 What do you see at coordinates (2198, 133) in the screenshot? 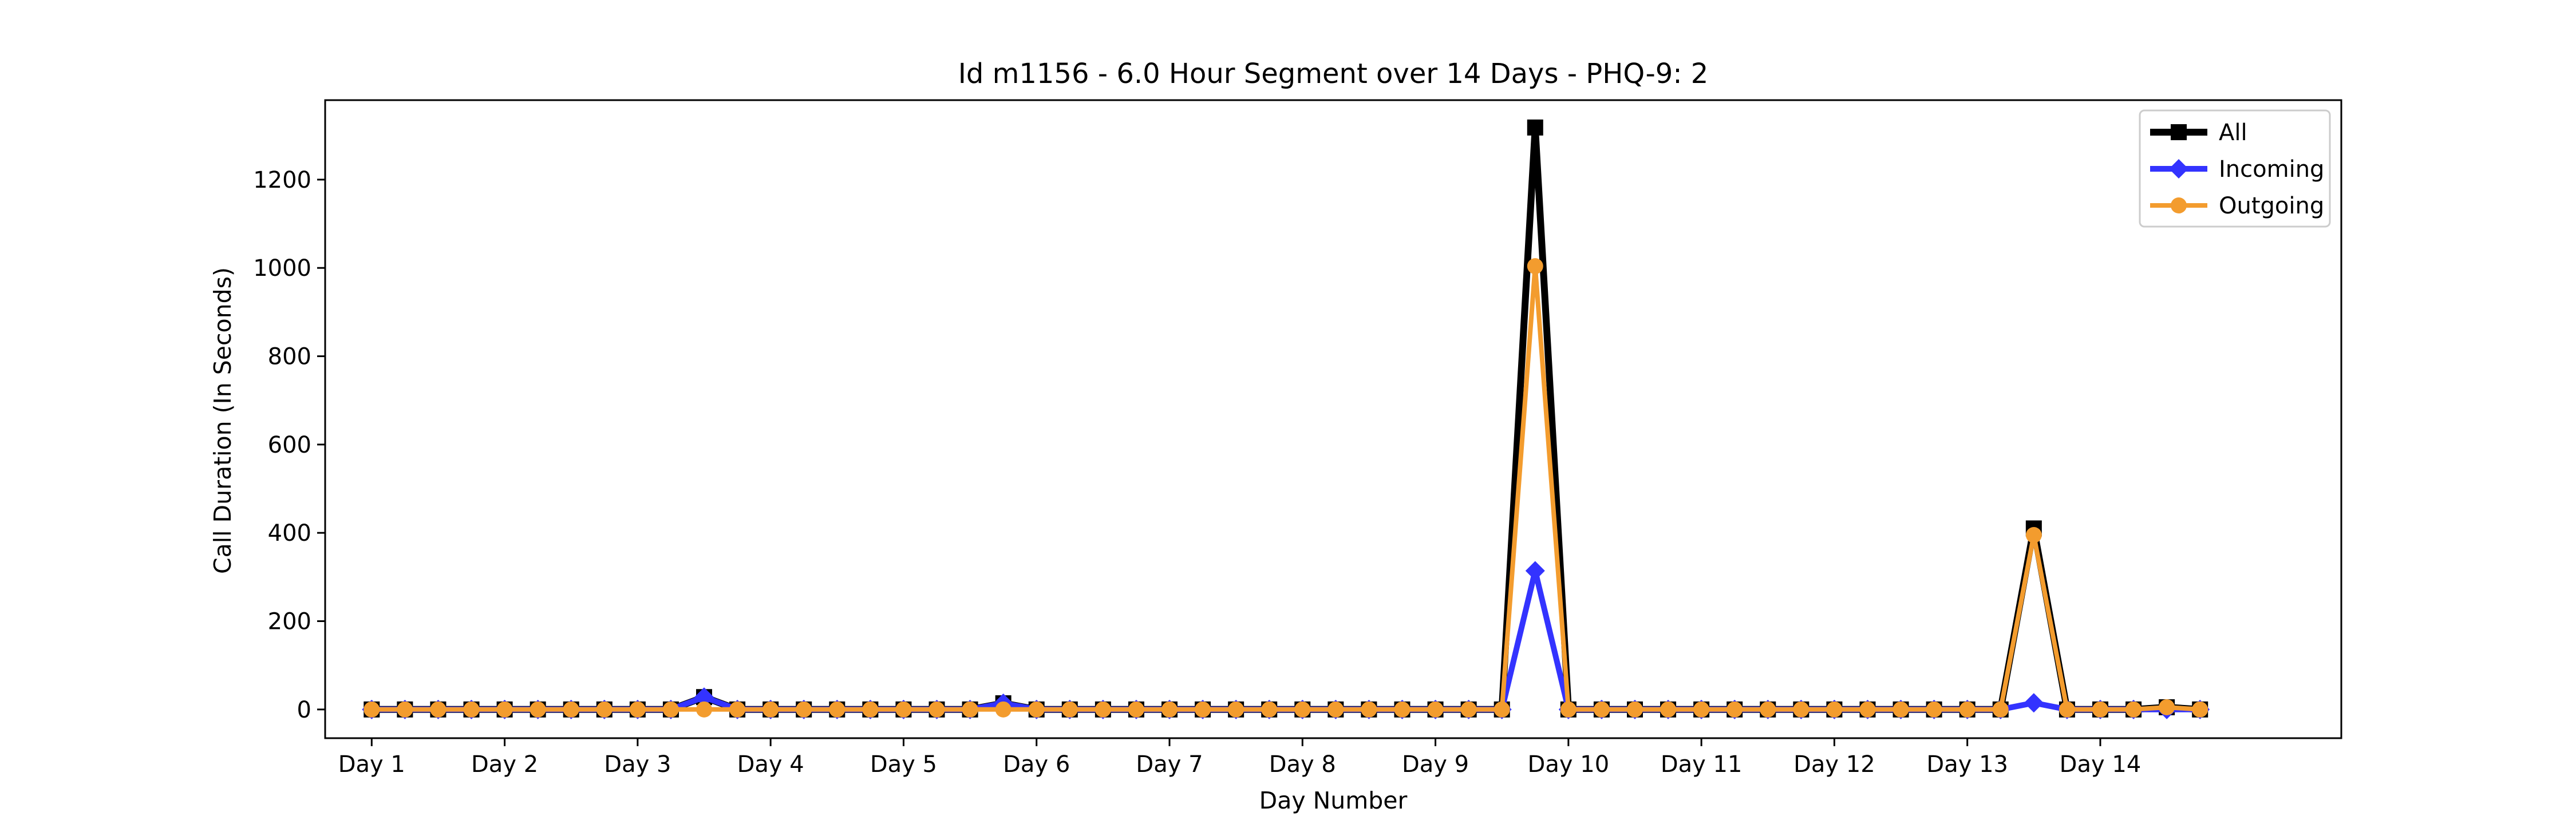
I see `legend-item-all: All` at bounding box center [2198, 133].